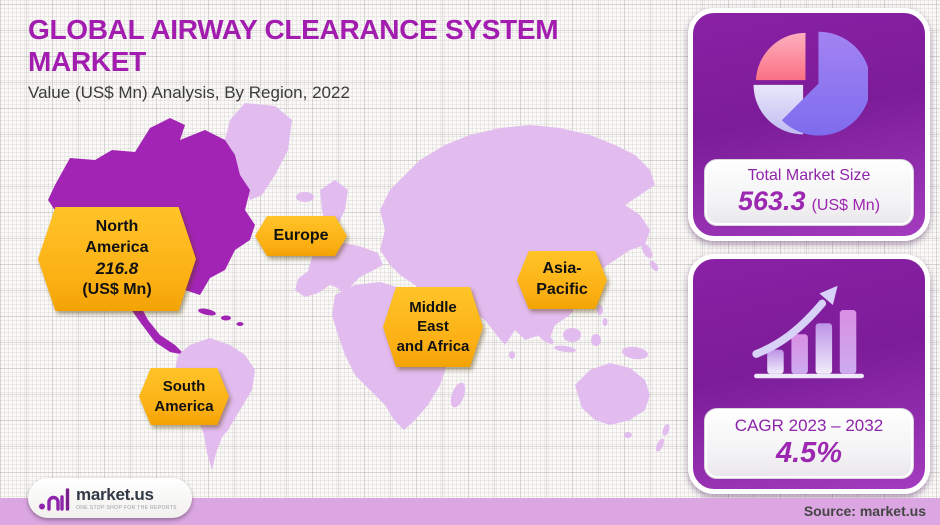 The width and height of the screenshot is (940, 525). I want to click on continent-australia, so click(612, 394).